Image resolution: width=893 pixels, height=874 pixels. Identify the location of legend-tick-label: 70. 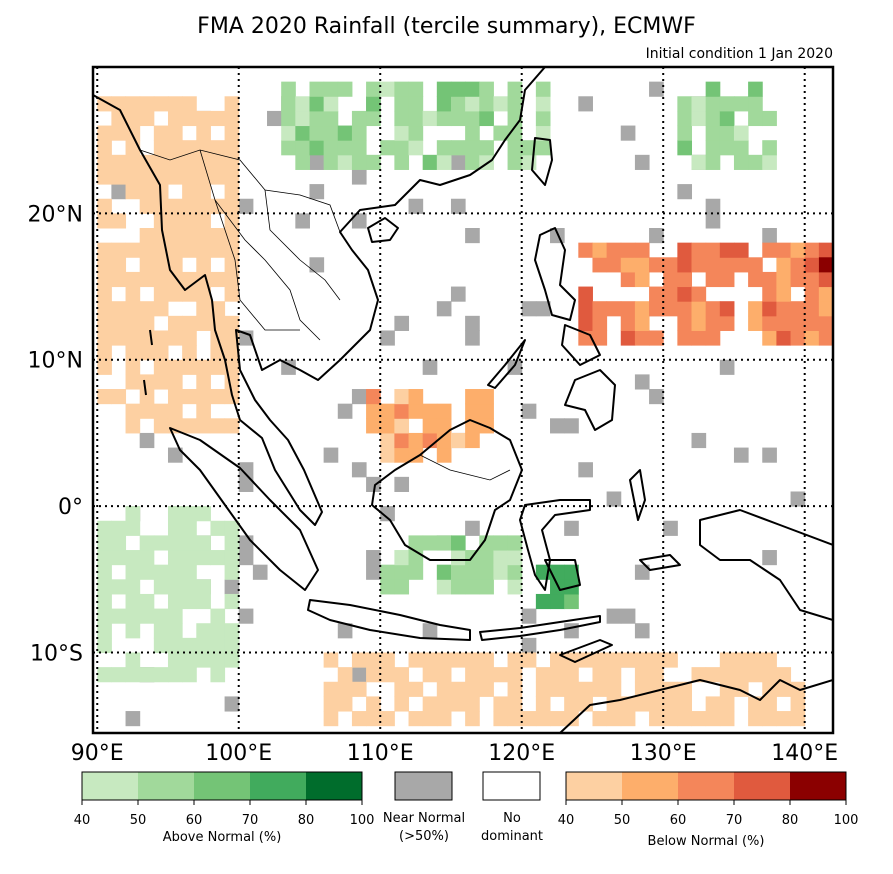
(250, 820).